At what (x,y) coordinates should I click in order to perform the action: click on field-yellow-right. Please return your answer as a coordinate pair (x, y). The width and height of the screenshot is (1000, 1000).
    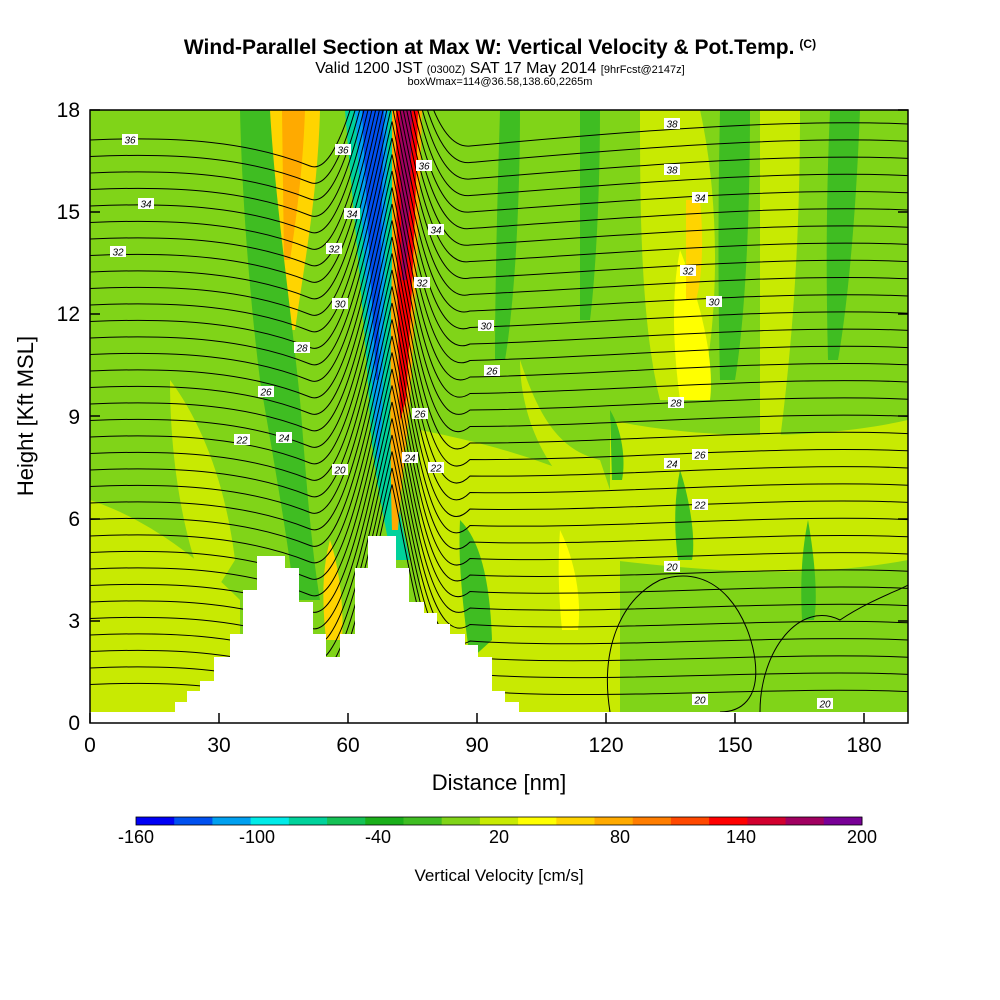
    Looking at the image, I should click on (692, 325).